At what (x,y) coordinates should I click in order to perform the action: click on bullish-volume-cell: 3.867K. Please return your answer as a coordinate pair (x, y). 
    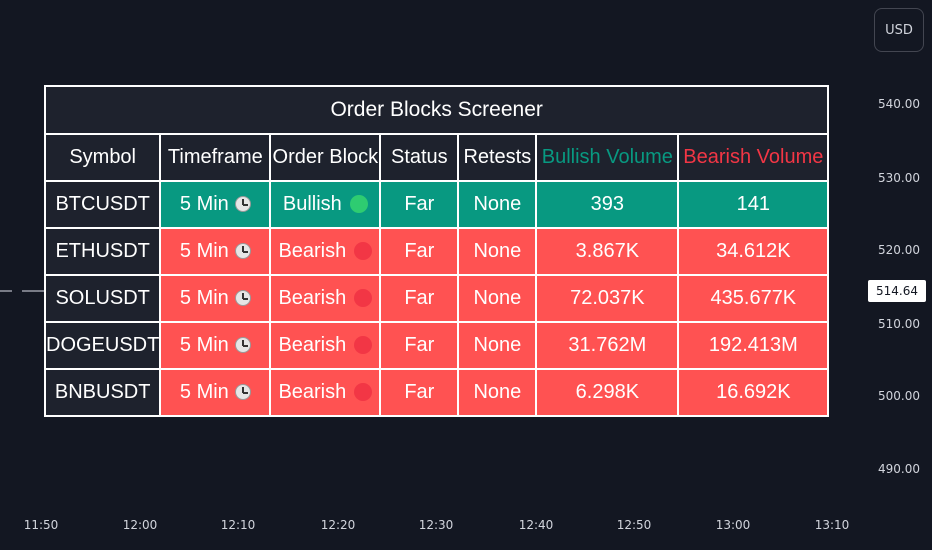
    Looking at the image, I should click on (607, 251).